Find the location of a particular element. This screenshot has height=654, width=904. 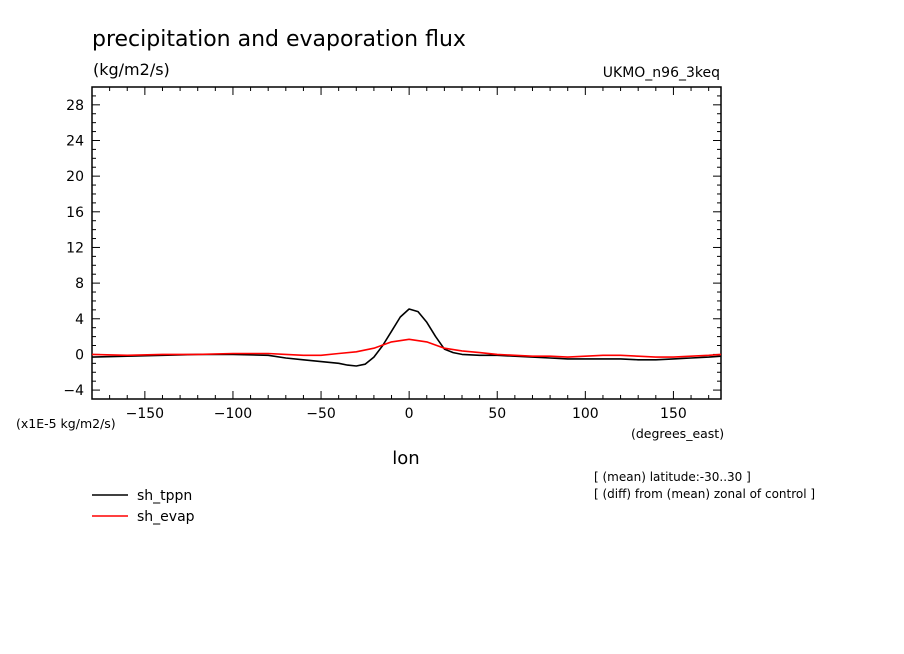

y-tick-label: 4 is located at coordinates (79, 320).